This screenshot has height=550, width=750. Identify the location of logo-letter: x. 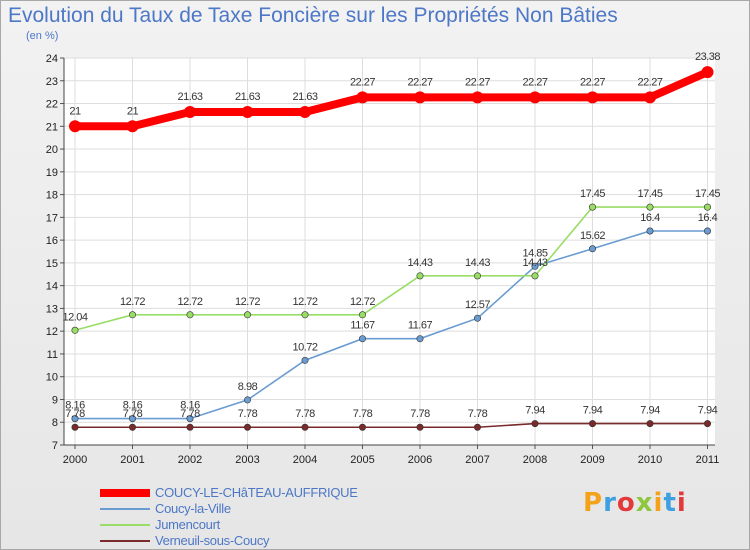
(644, 503).